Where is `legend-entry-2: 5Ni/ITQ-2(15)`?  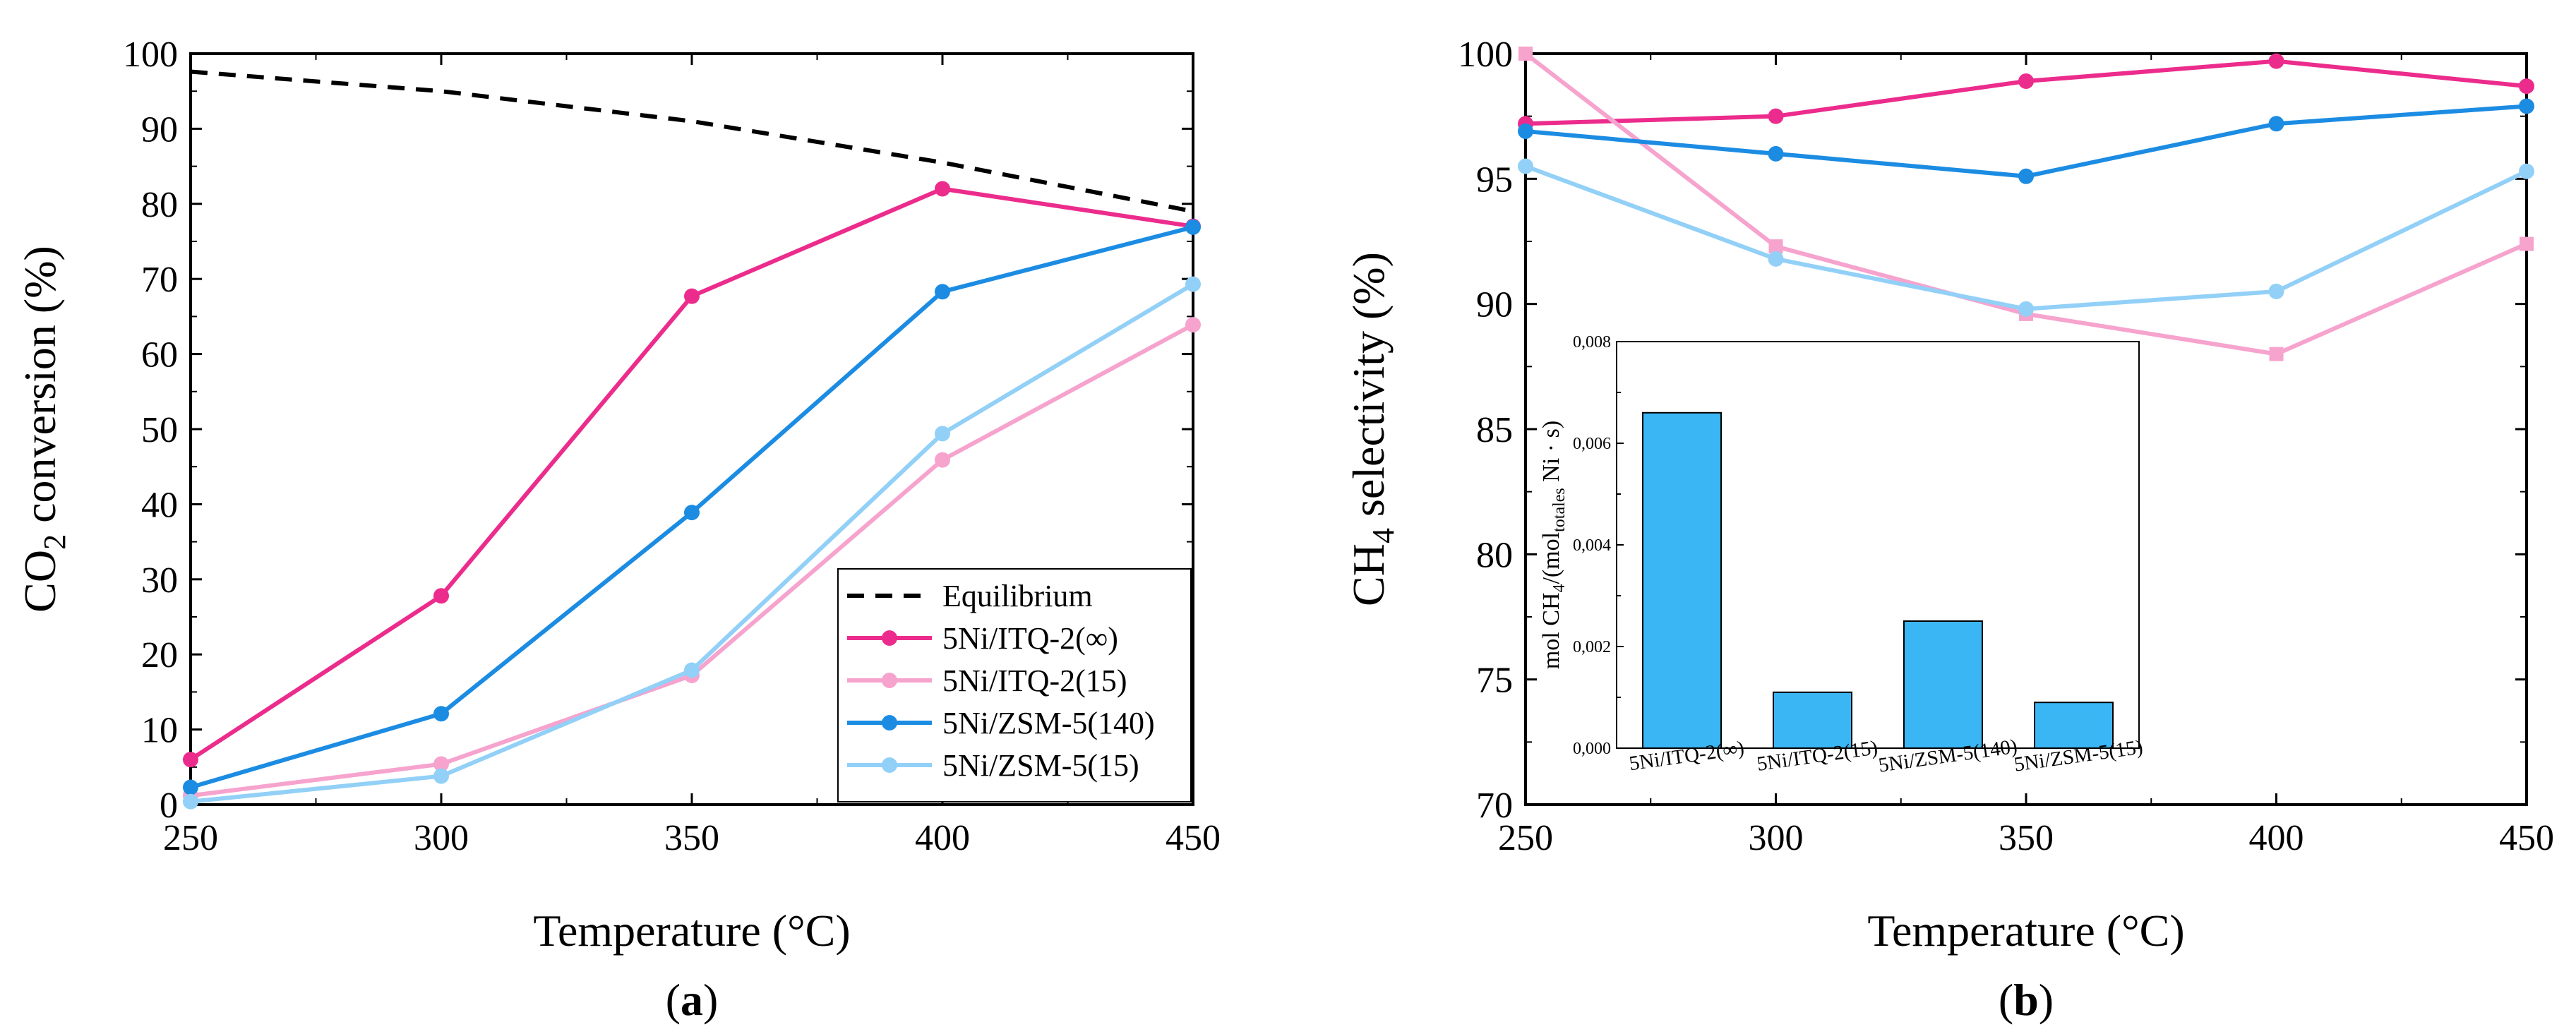 legend-entry-2: 5Ni/ITQ-2(15) is located at coordinates (1034, 680).